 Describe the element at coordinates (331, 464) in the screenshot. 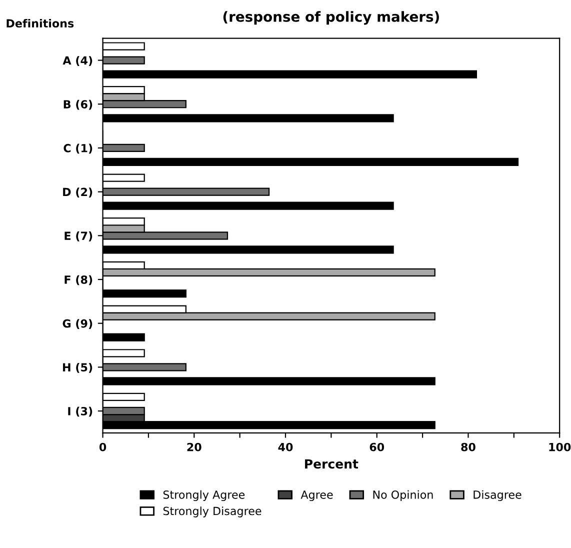

I see `x-axis-title: Percent` at that location.